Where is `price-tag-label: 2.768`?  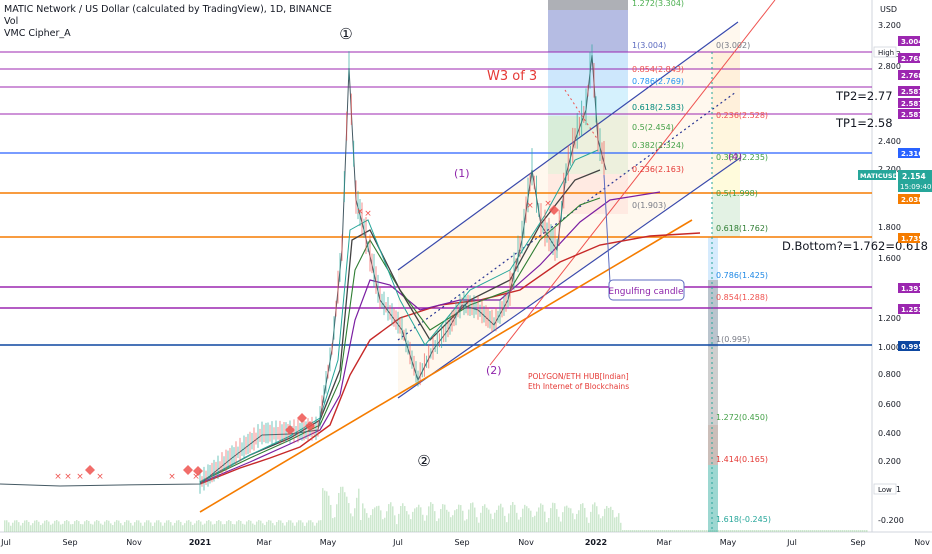
price-tag-label: 2.768 is located at coordinates (912, 76).